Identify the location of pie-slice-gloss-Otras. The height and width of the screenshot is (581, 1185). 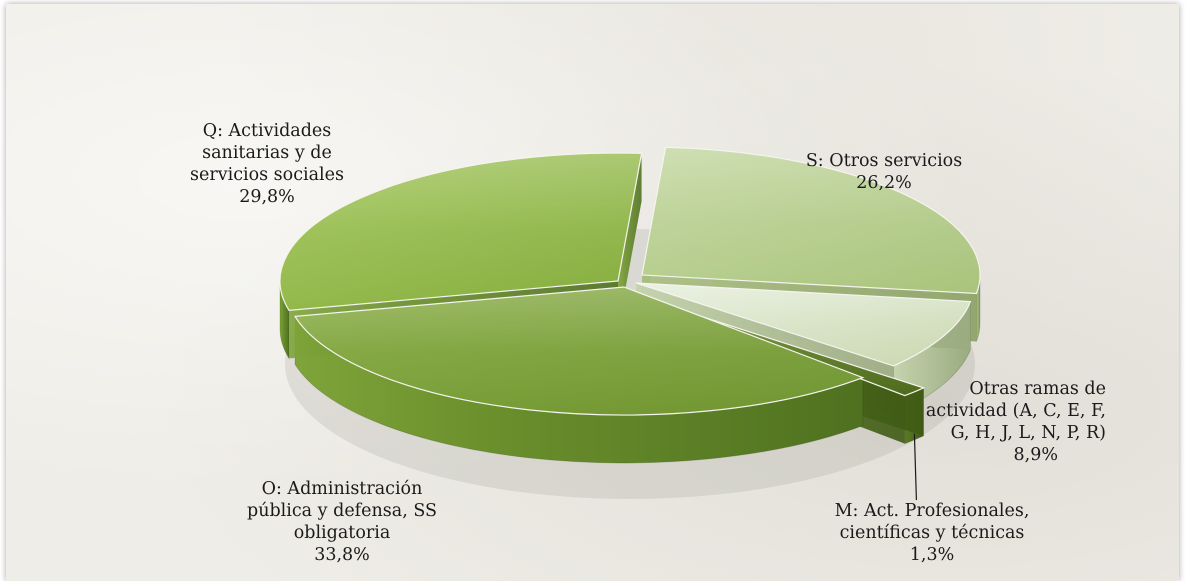
(803, 324).